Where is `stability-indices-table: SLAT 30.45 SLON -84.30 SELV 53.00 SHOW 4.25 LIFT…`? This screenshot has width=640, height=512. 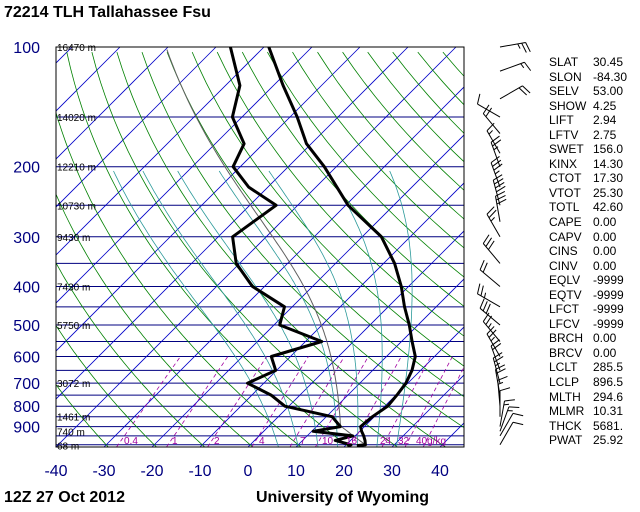
stability-indices-table: SLAT 30.45 SLON -84.30 SELV 53.00 SHOW 4.25 LIFT… is located at coordinates (594, 251).